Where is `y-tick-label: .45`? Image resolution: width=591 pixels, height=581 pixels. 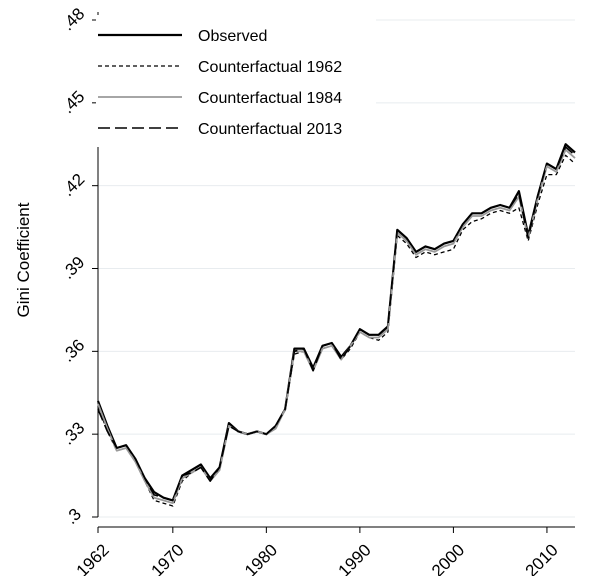
y-tick-label: .45 is located at coordinates (73, 102).